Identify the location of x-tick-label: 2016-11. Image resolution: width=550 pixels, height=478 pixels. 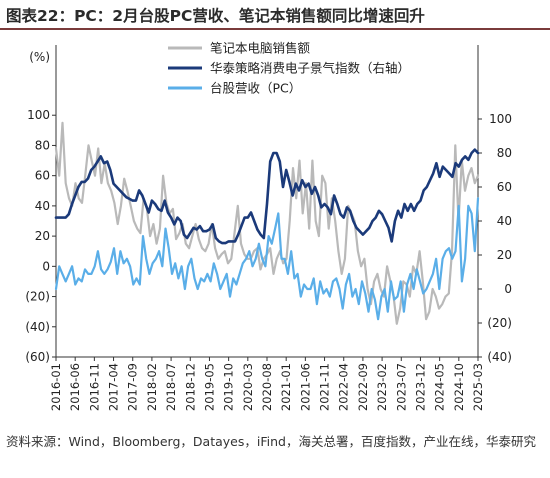
(94, 387).